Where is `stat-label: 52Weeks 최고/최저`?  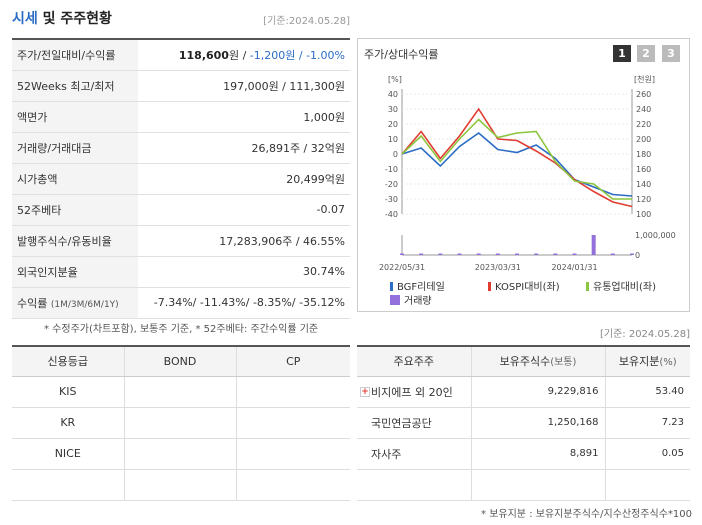
stat-label: 52Weeks 최고/최저 is located at coordinates (75, 86).